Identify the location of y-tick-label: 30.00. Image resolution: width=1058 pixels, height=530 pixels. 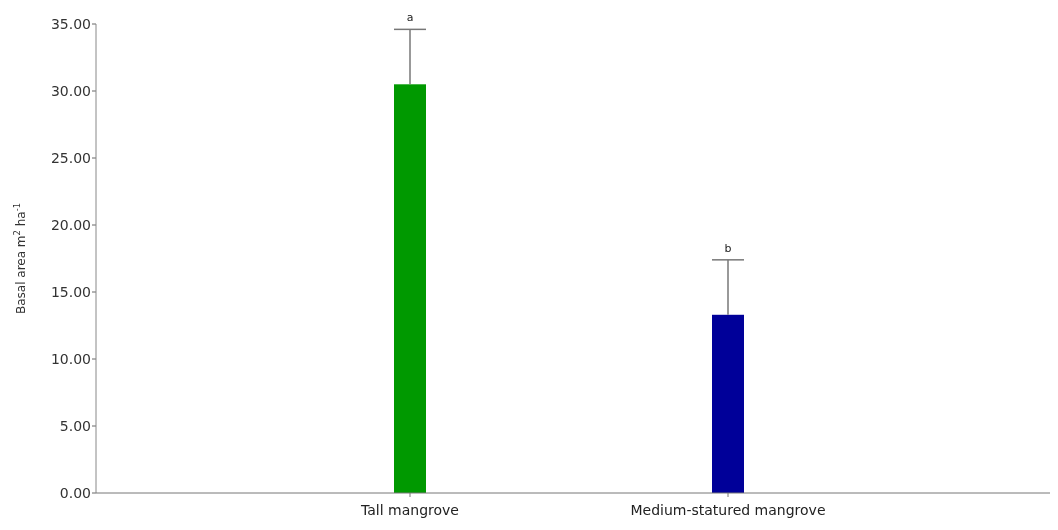
(70, 90).